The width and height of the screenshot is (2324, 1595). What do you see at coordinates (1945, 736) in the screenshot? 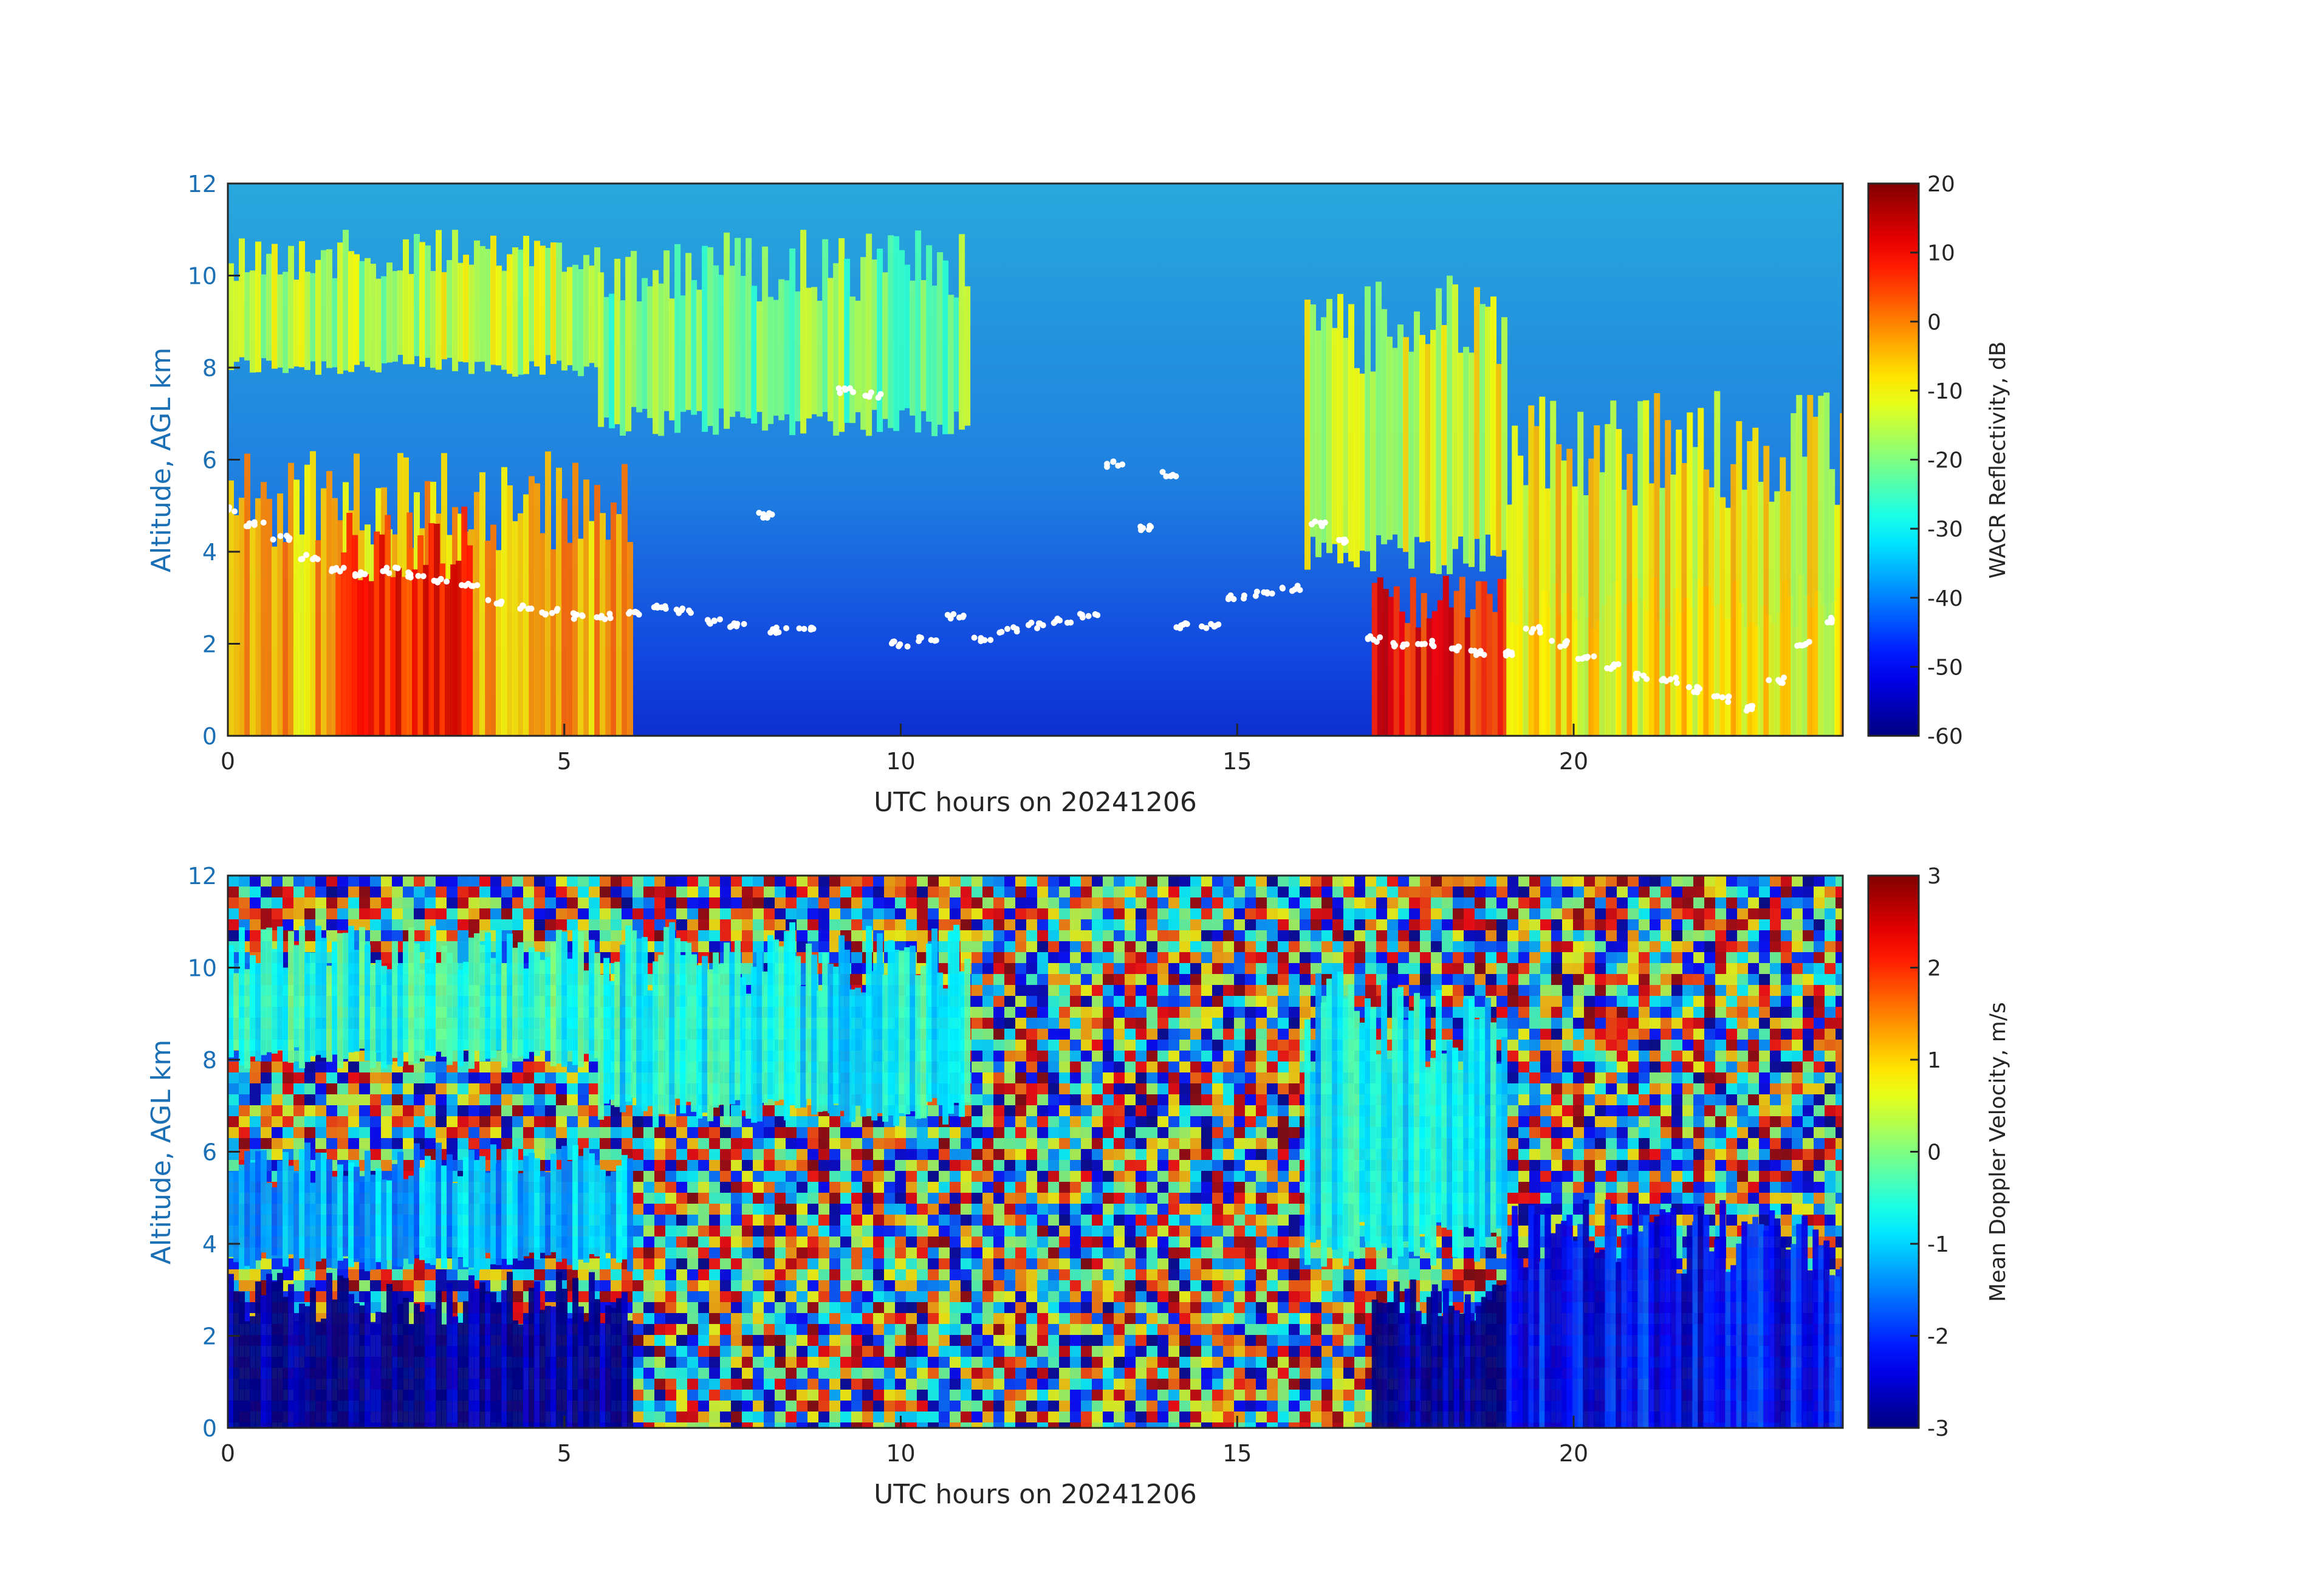
I see `colorbar-tick-label: -60` at bounding box center [1945, 736].